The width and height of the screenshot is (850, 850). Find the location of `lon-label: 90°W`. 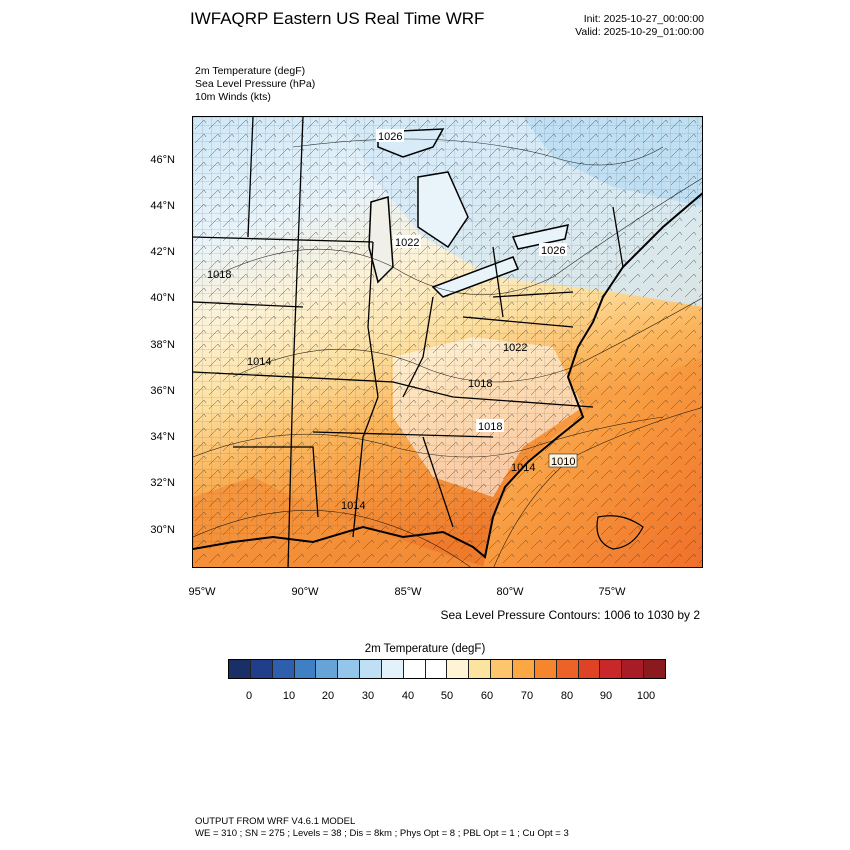

lon-label: 90°W is located at coordinates (305, 592).